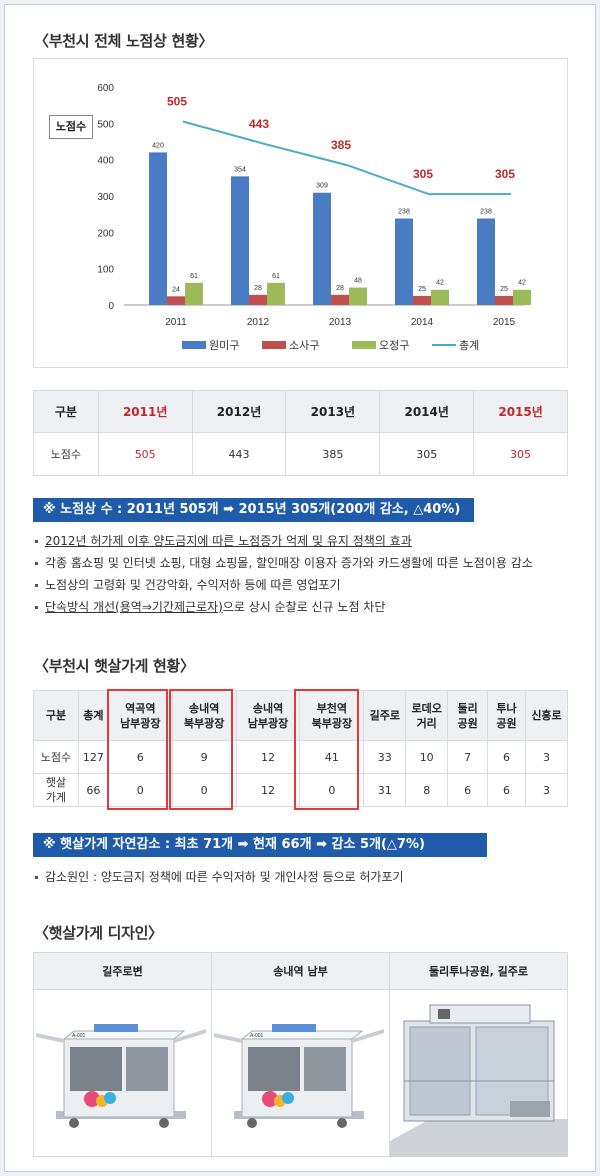 The image size is (600, 1176). What do you see at coordinates (158, 145) in the screenshot?
I see `bar-data-label: 420` at bounding box center [158, 145].